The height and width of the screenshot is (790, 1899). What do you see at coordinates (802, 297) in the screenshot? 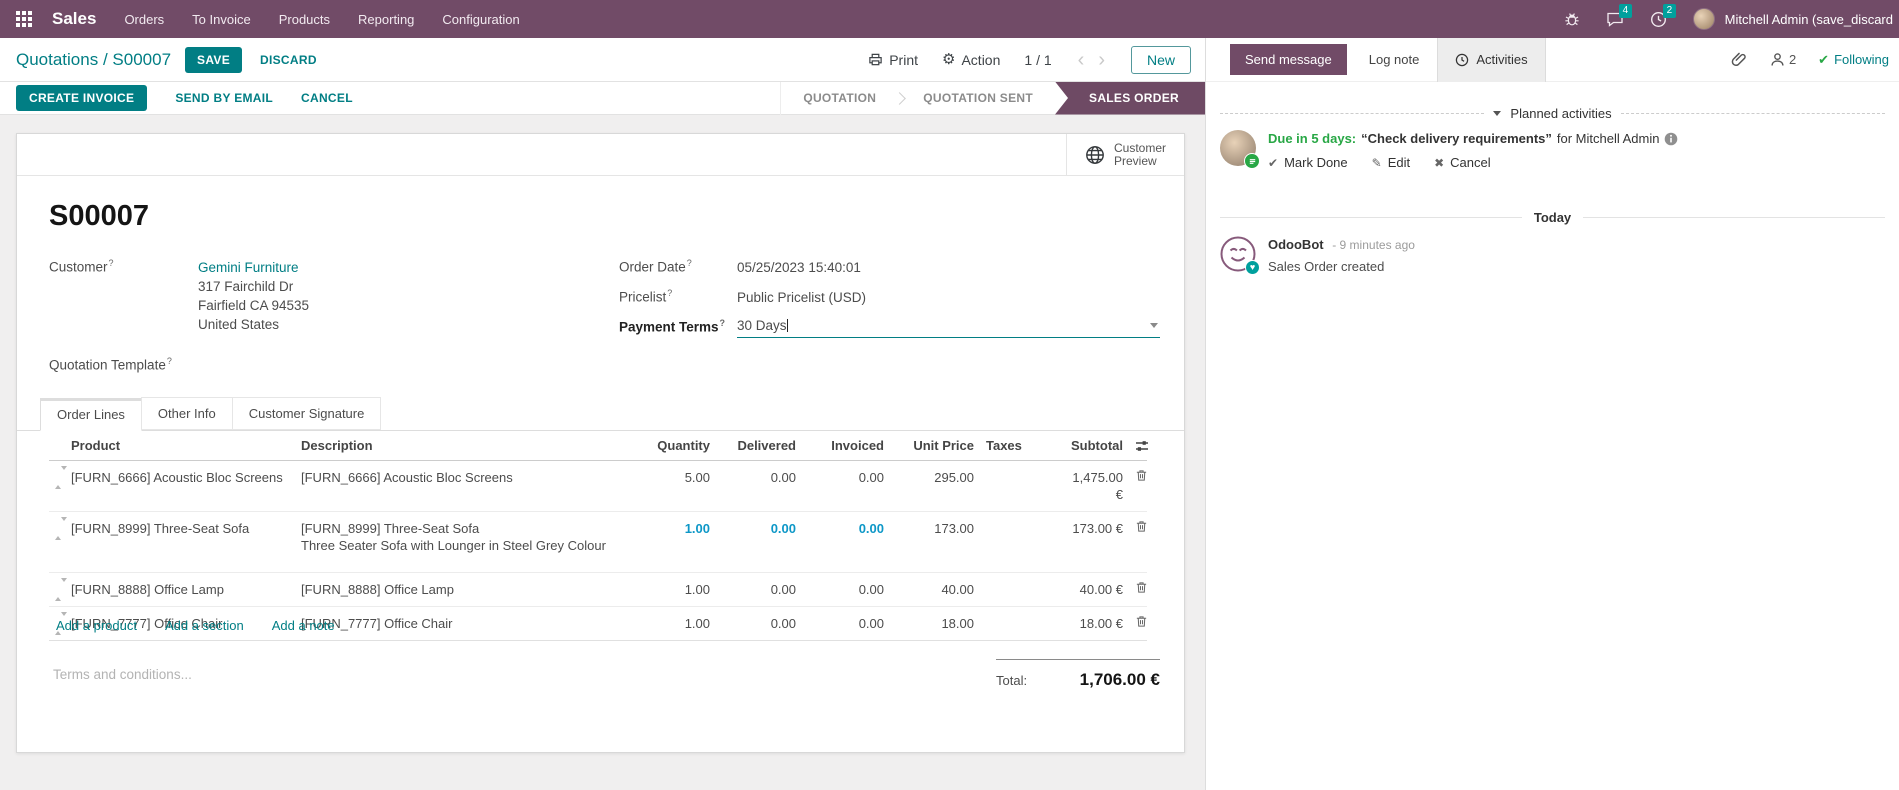
I see `pricelist-value: Public Pricelist (USD)` at bounding box center [802, 297].